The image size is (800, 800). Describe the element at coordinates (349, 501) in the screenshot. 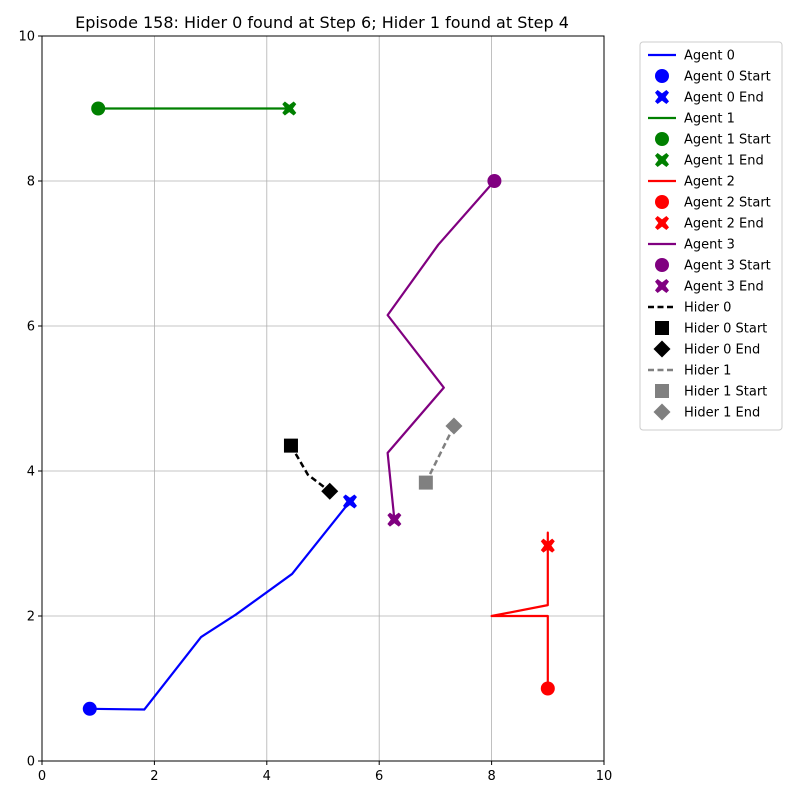

I see `agent-0-end-marker` at that location.